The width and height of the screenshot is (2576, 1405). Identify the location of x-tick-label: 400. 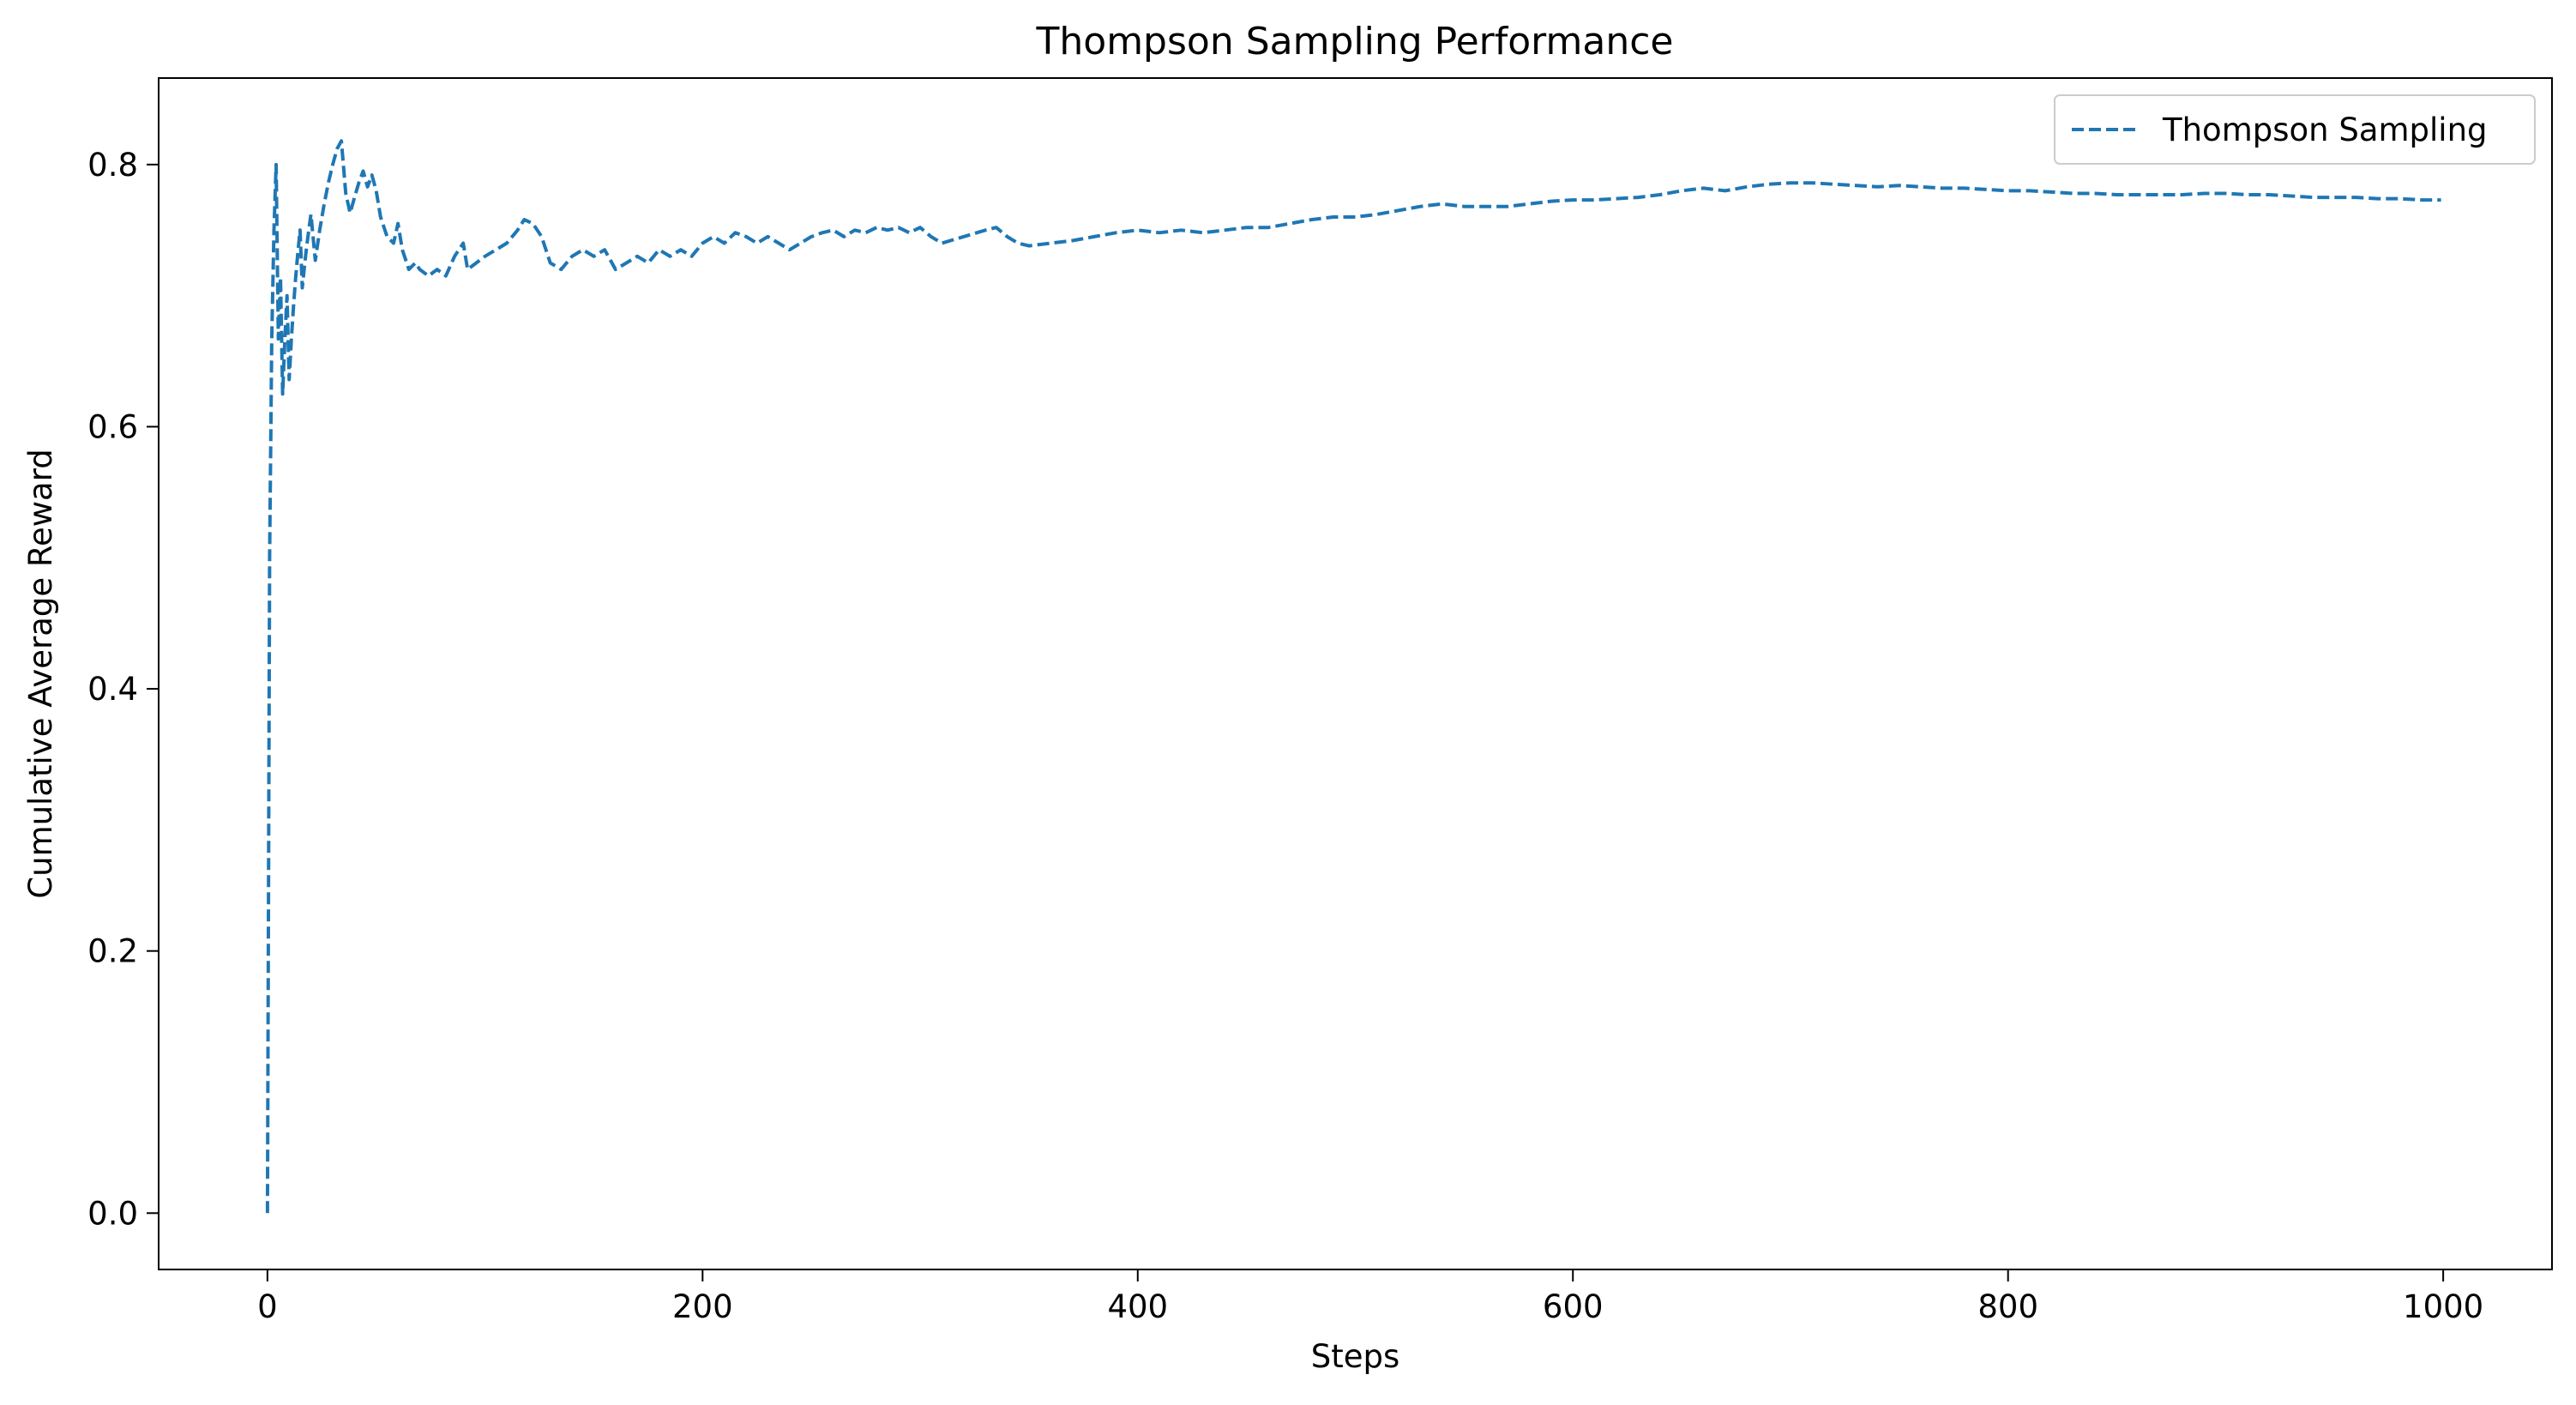
(1137, 1306).